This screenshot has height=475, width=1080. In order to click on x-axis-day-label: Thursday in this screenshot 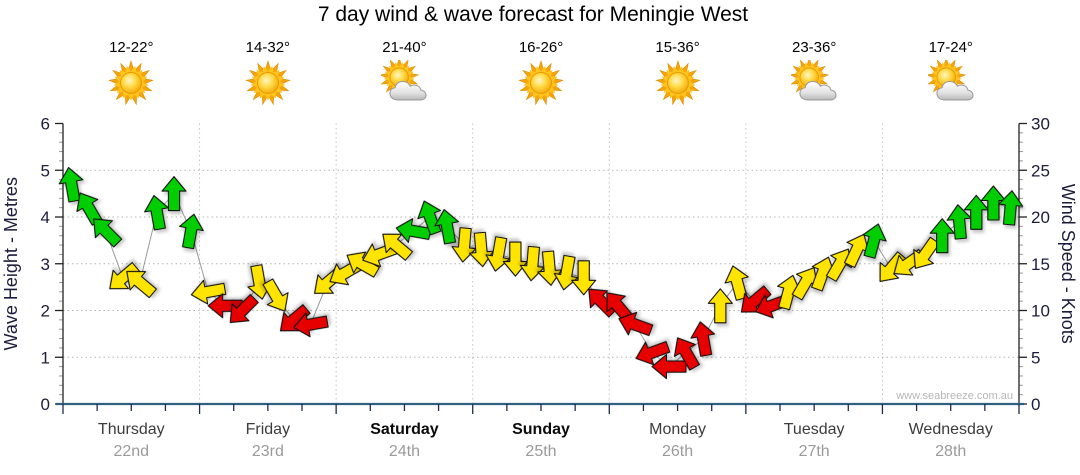, I will do `click(131, 429)`.